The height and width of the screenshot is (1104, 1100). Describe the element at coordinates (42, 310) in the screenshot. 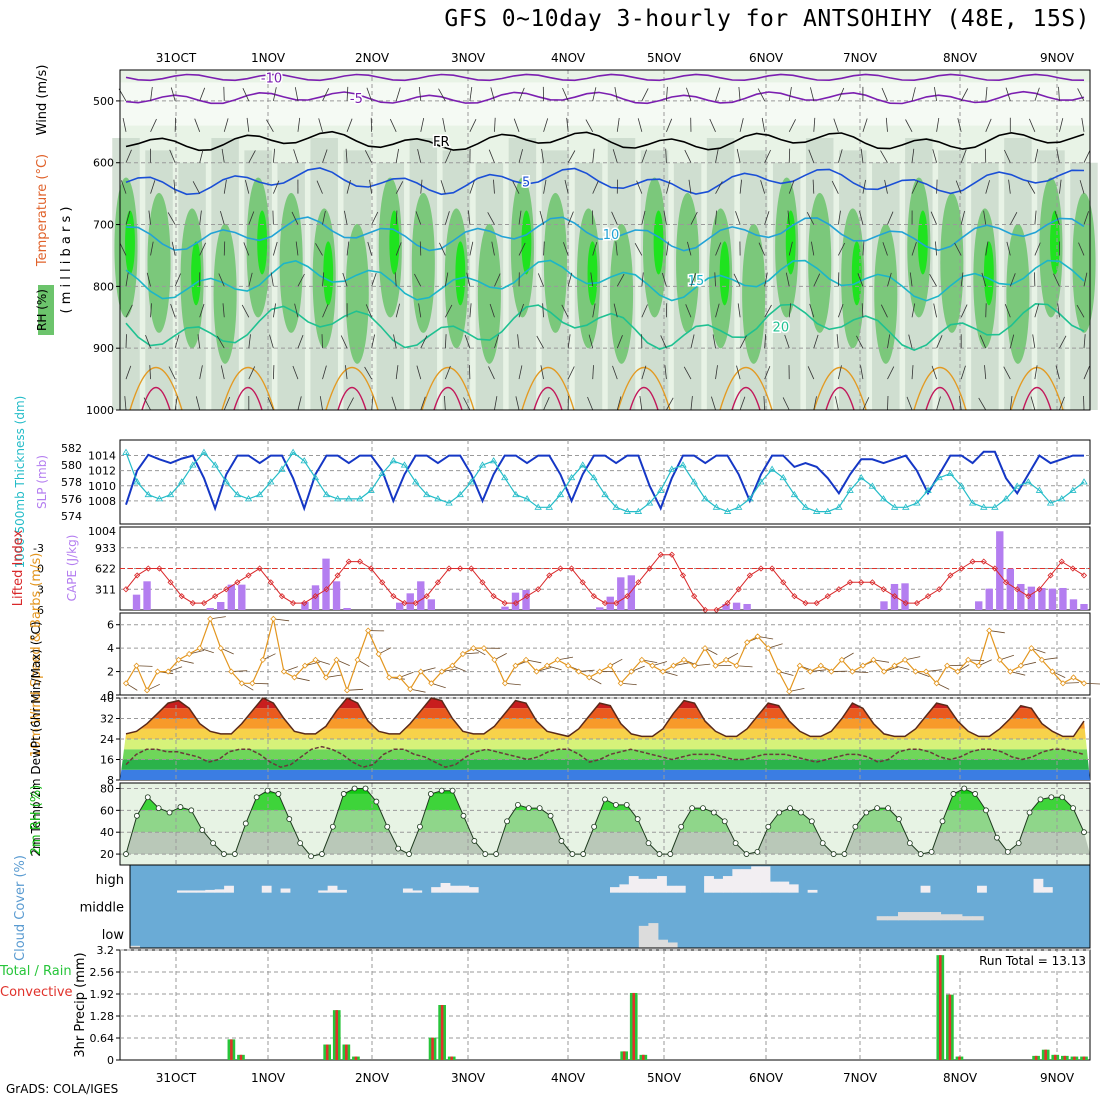

I see `upper-air-ylabel-rh: RH (%)` at that location.